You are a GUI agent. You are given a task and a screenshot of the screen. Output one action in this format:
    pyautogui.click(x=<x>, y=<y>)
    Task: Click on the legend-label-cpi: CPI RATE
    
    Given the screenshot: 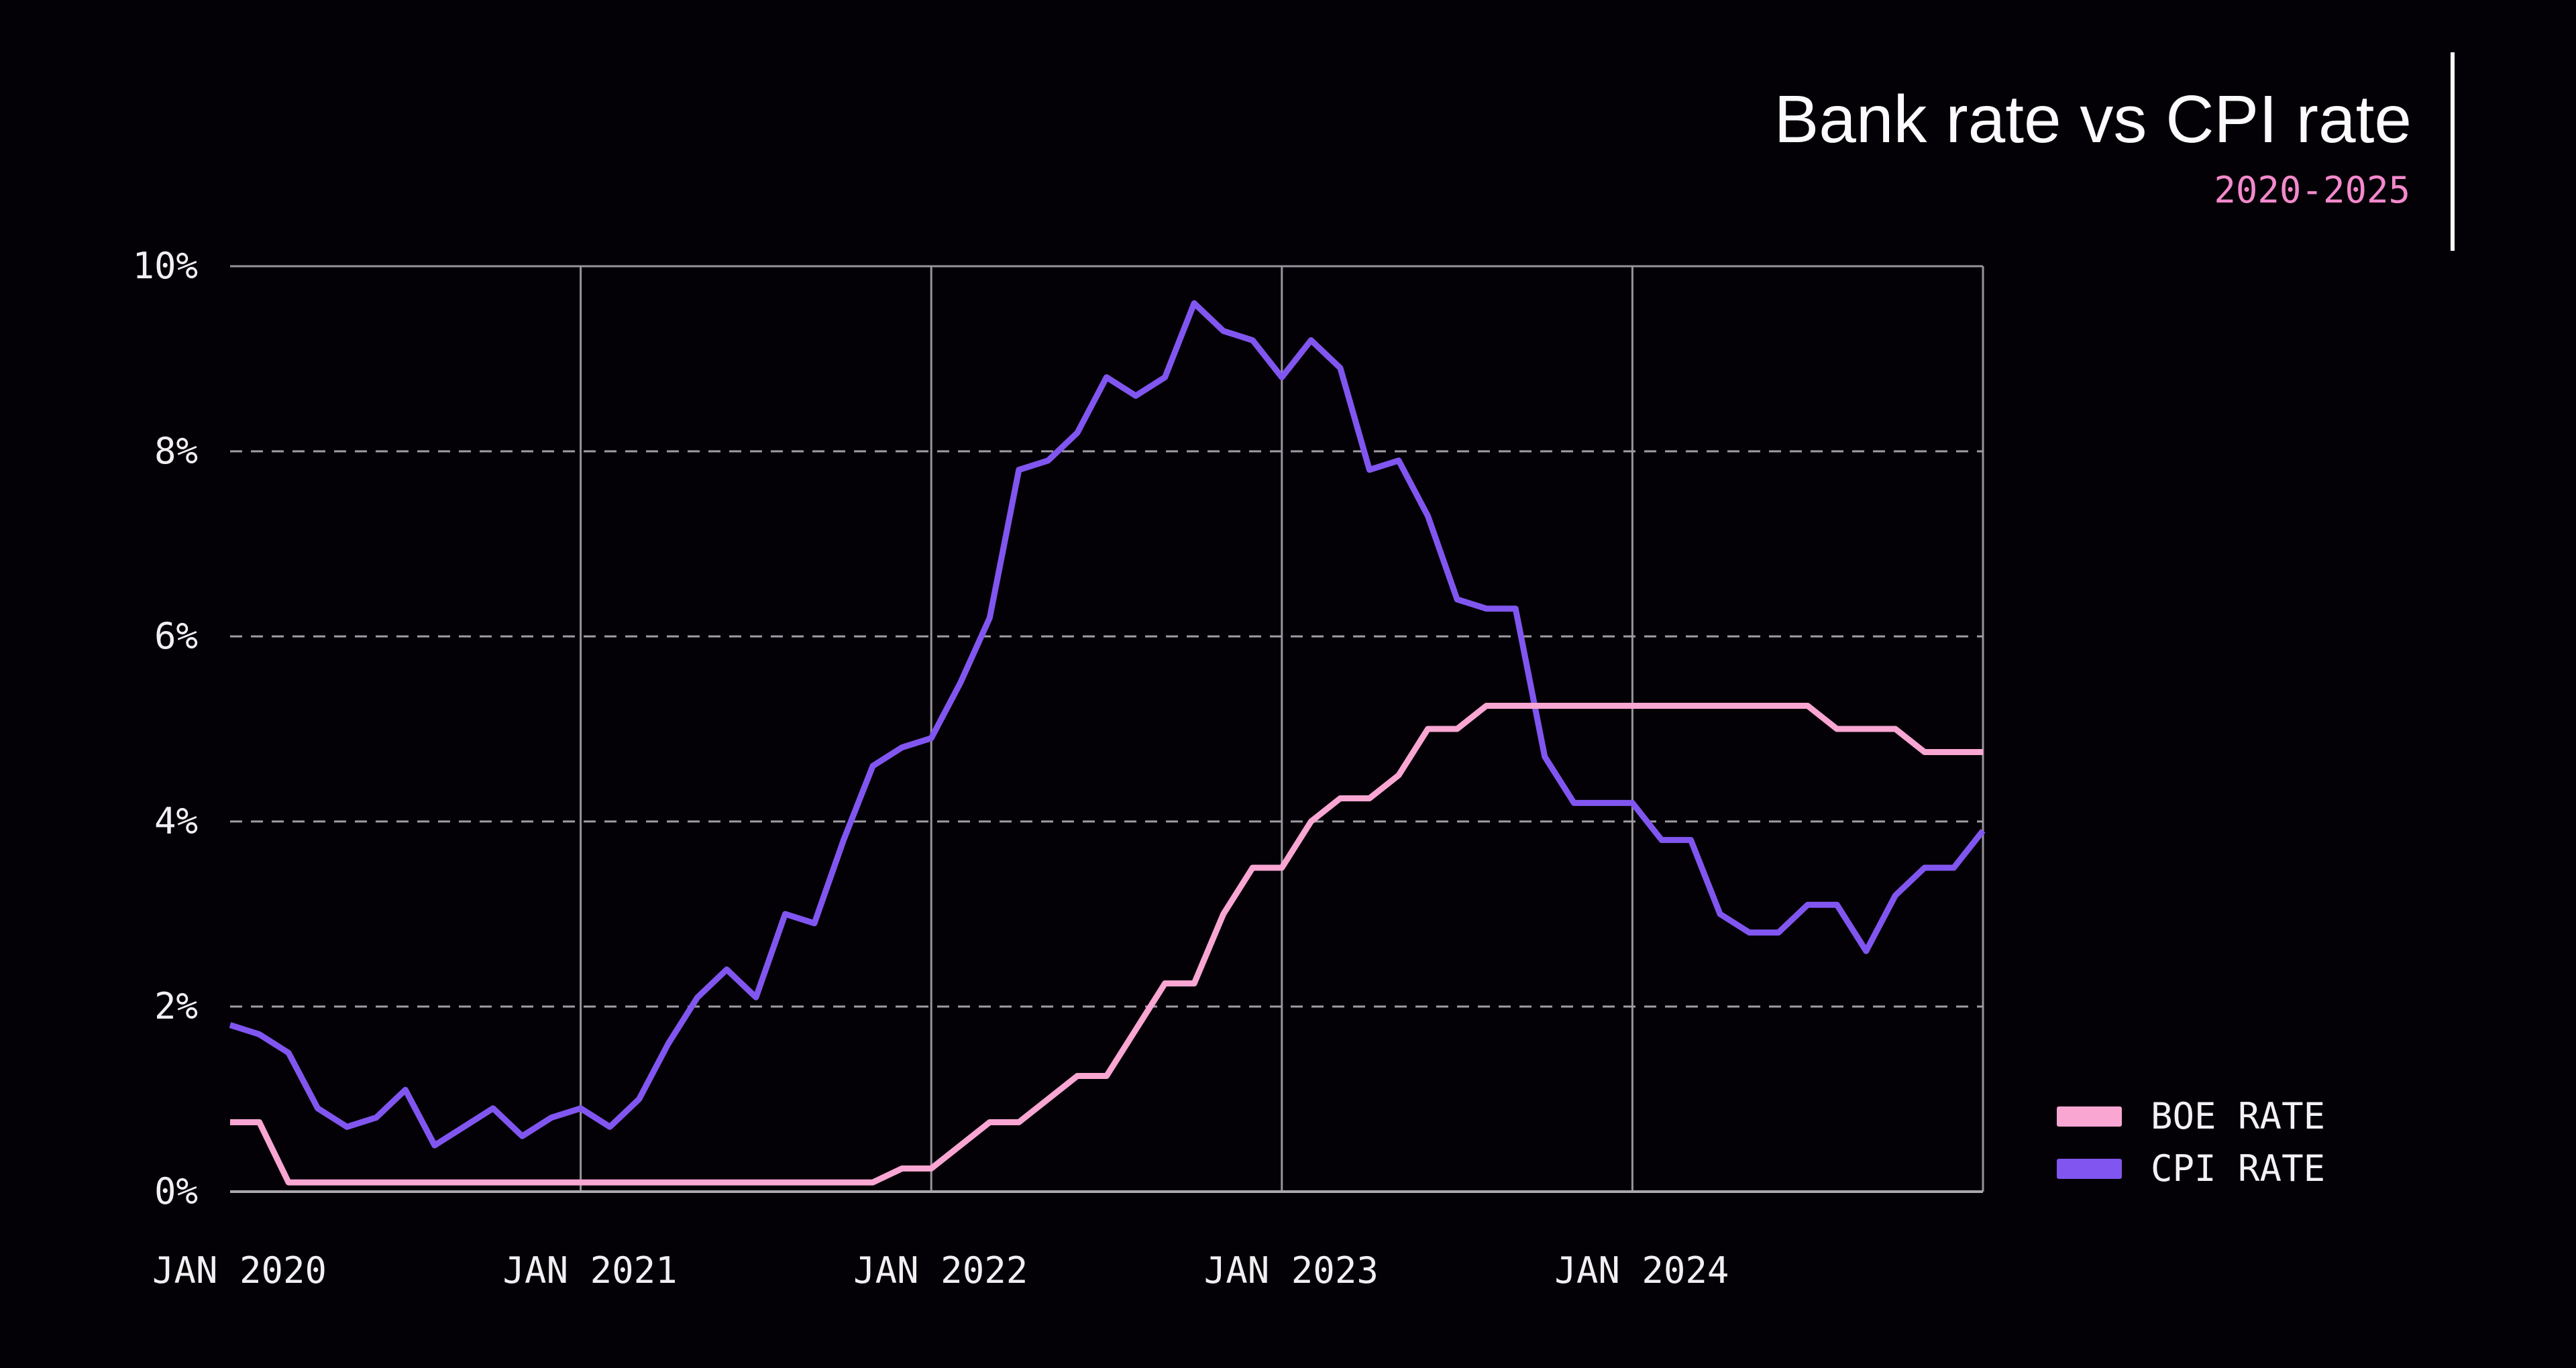 What is the action you would take?
    pyautogui.click(x=2238, y=1168)
    